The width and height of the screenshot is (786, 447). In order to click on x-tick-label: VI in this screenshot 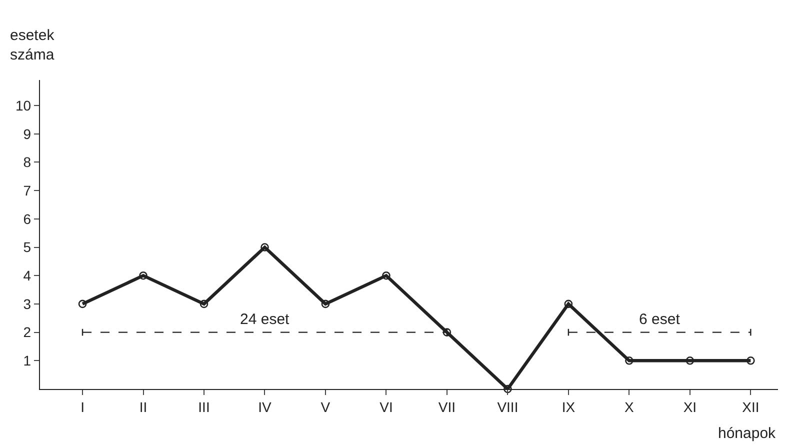, I will do `click(386, 406)`.